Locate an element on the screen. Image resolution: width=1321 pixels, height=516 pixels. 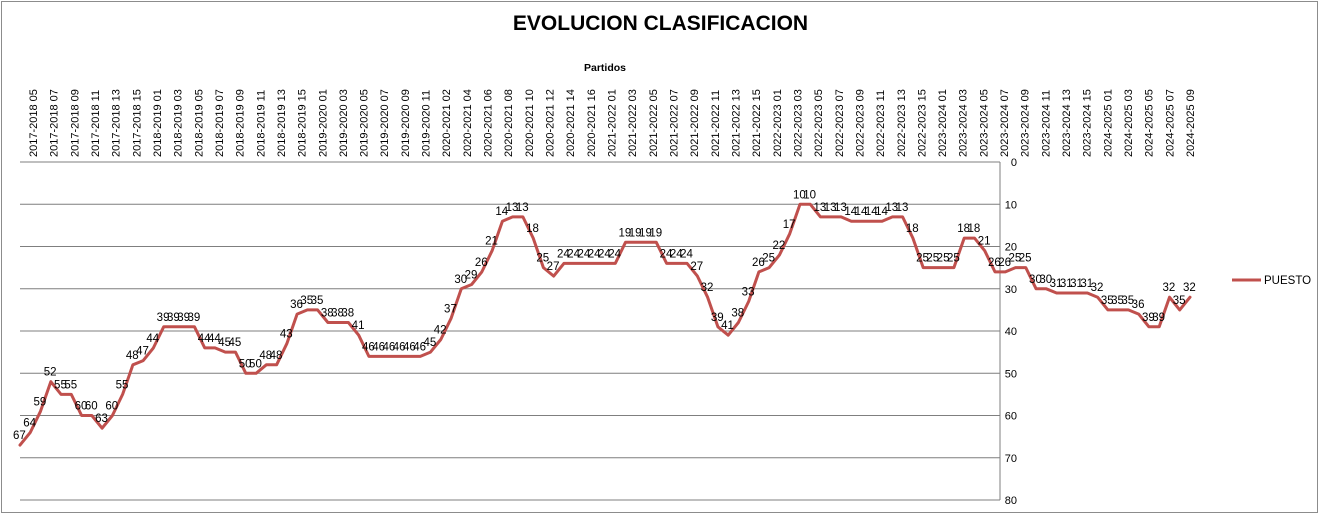
data-label: 63 is located at coordinates (101, 419).